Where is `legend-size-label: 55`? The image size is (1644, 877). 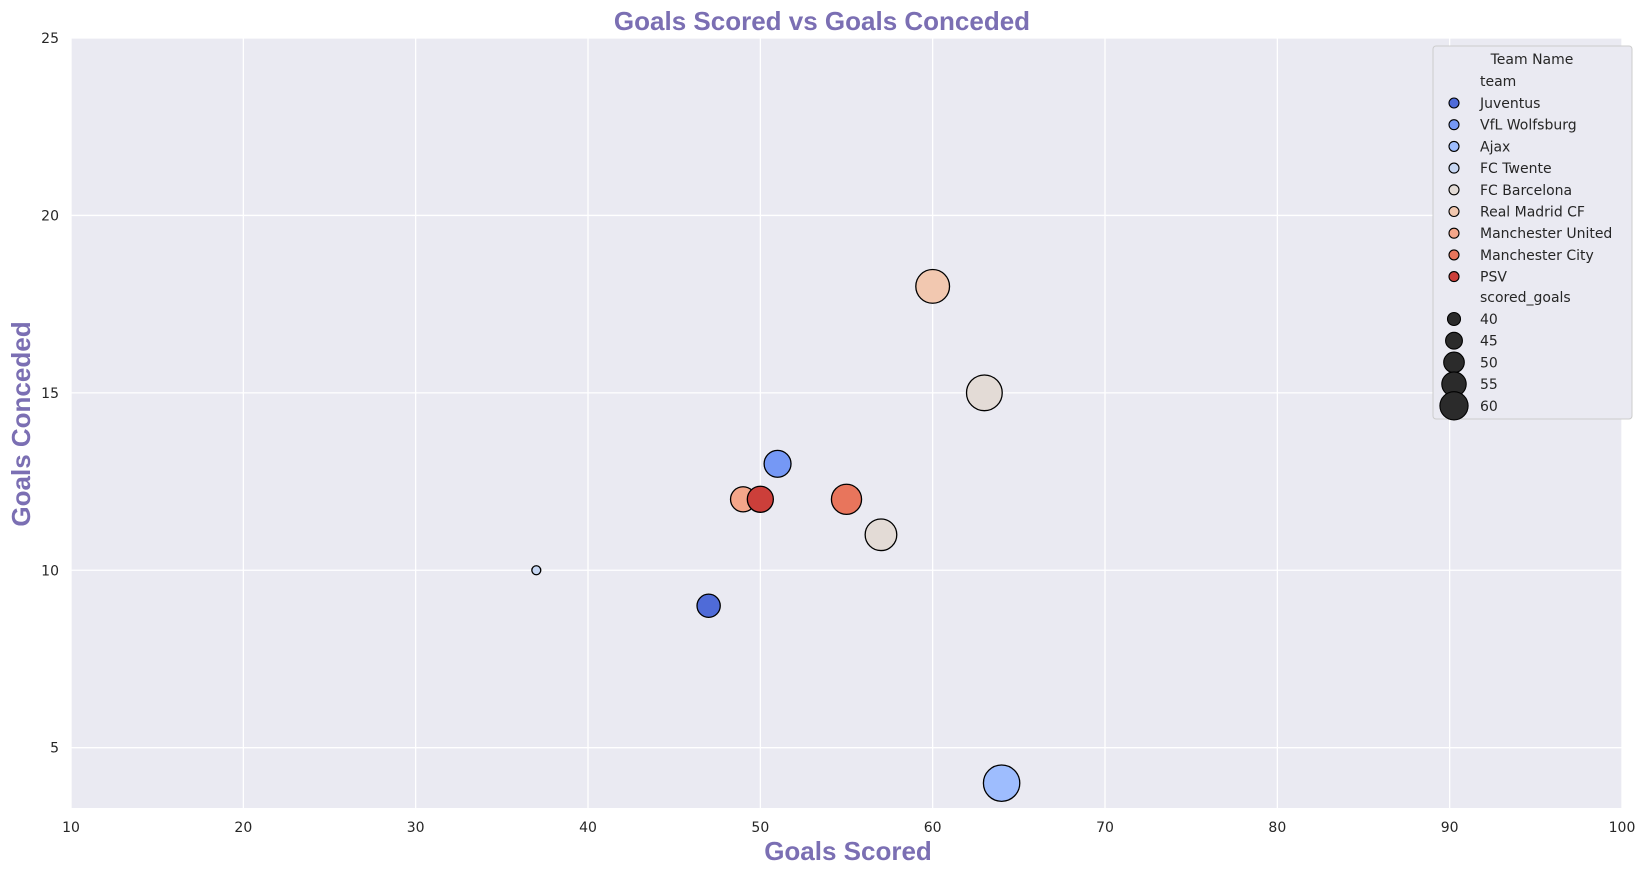 legend-size-label: 55 is located at coordinates (1489, 385).